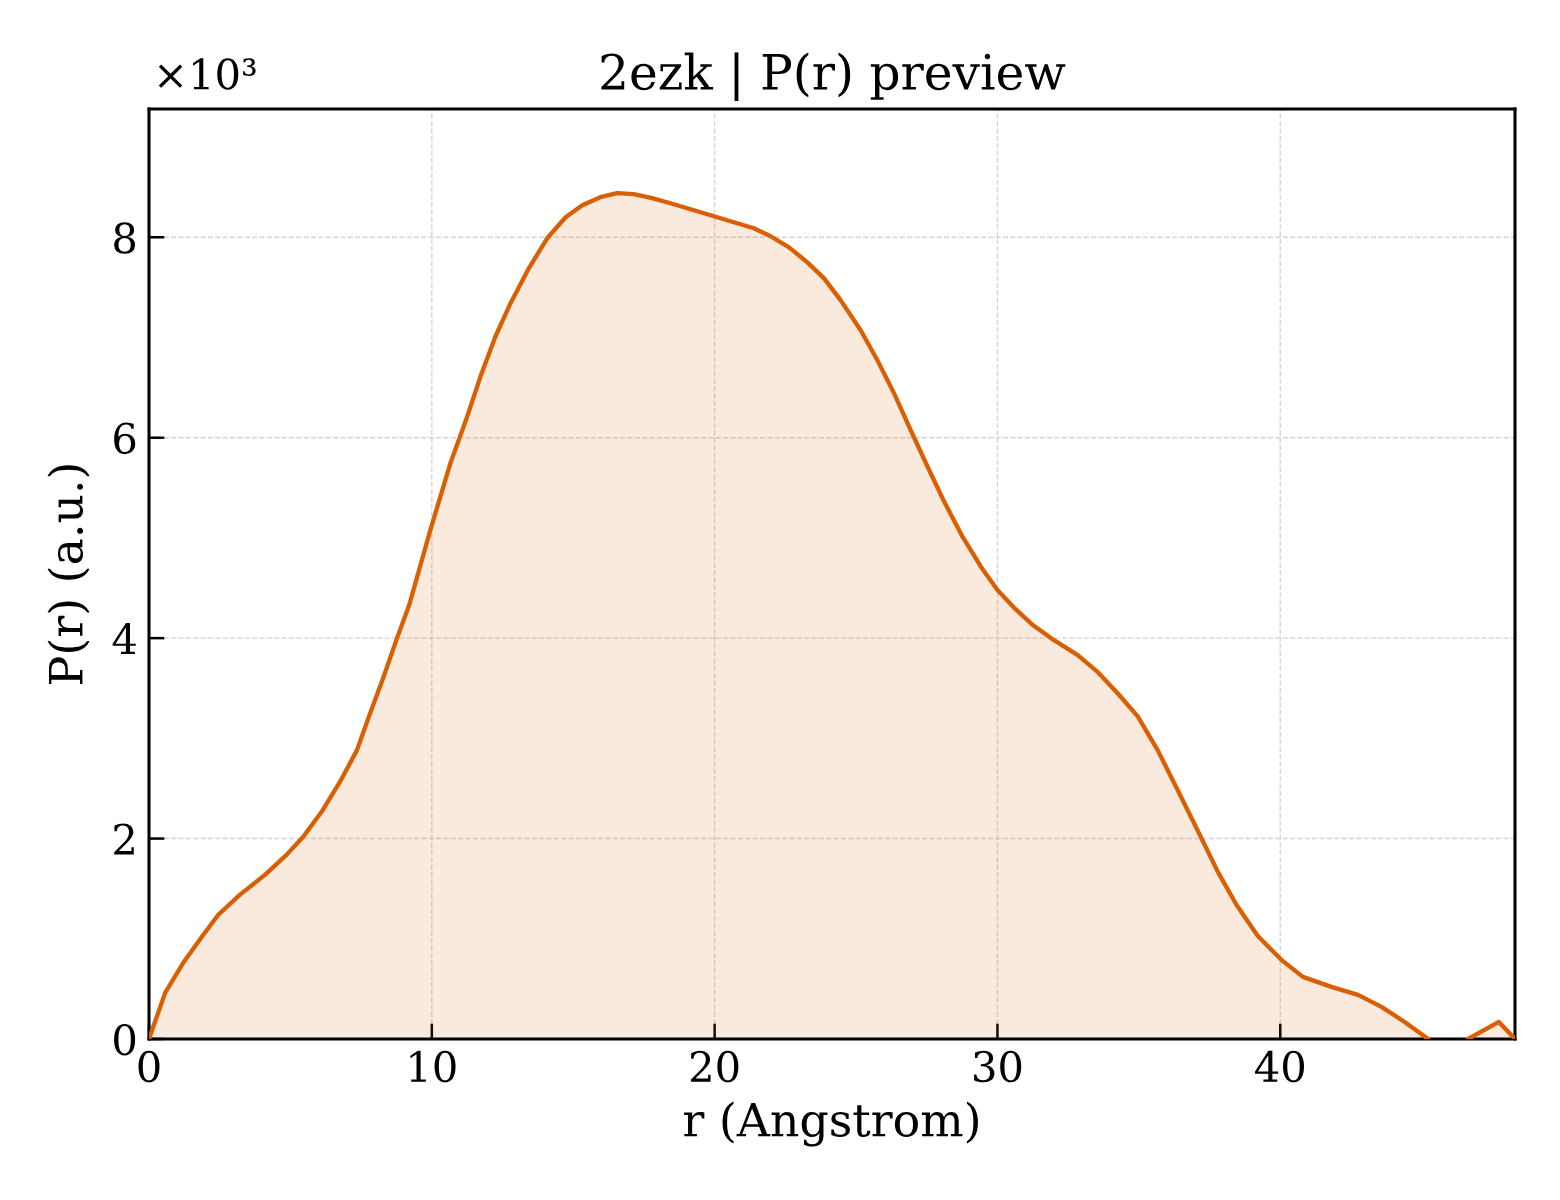 The width and height of the screenshot is (1560, 1200). Describe the element at coordinates (207, 74) in the screenshot. I see `text: ×10³` at that location.